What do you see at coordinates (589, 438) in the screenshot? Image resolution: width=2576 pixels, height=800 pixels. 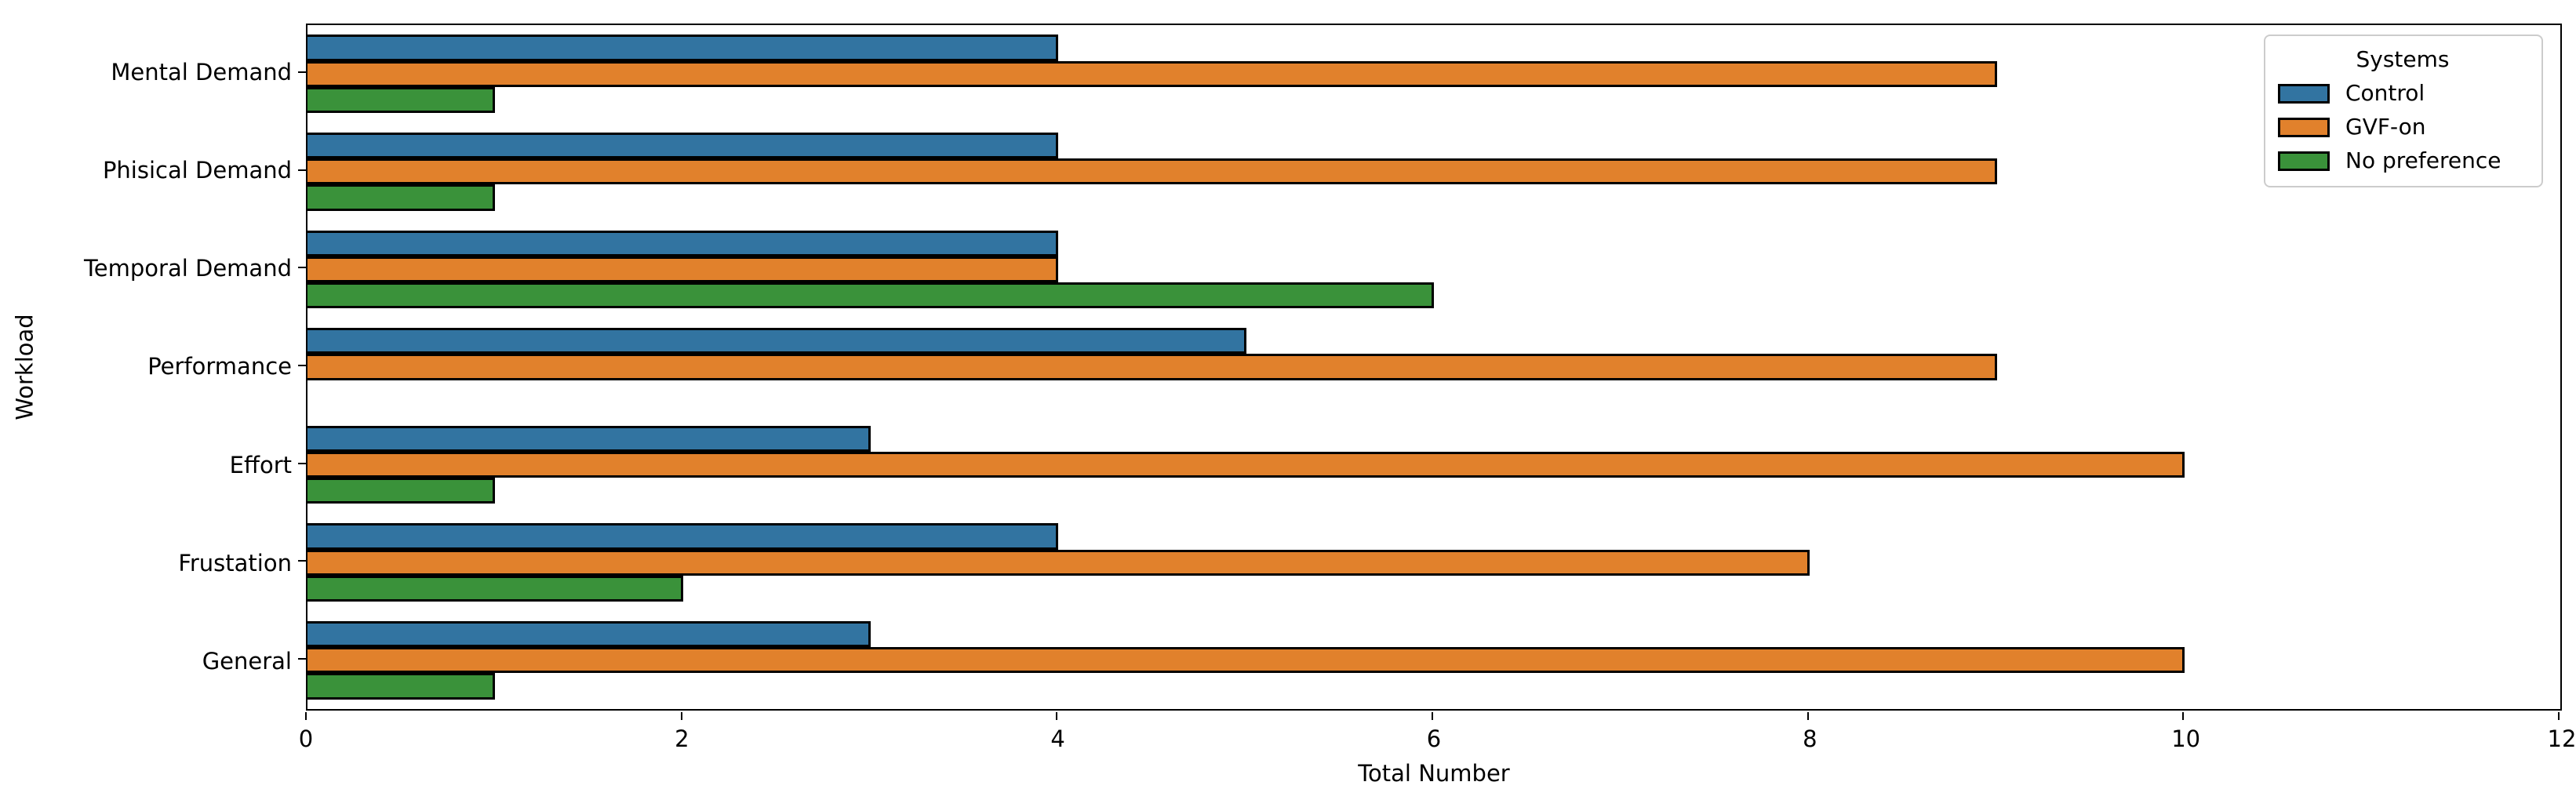 I see `bar-control-effort` at bounding box center [589, 438].